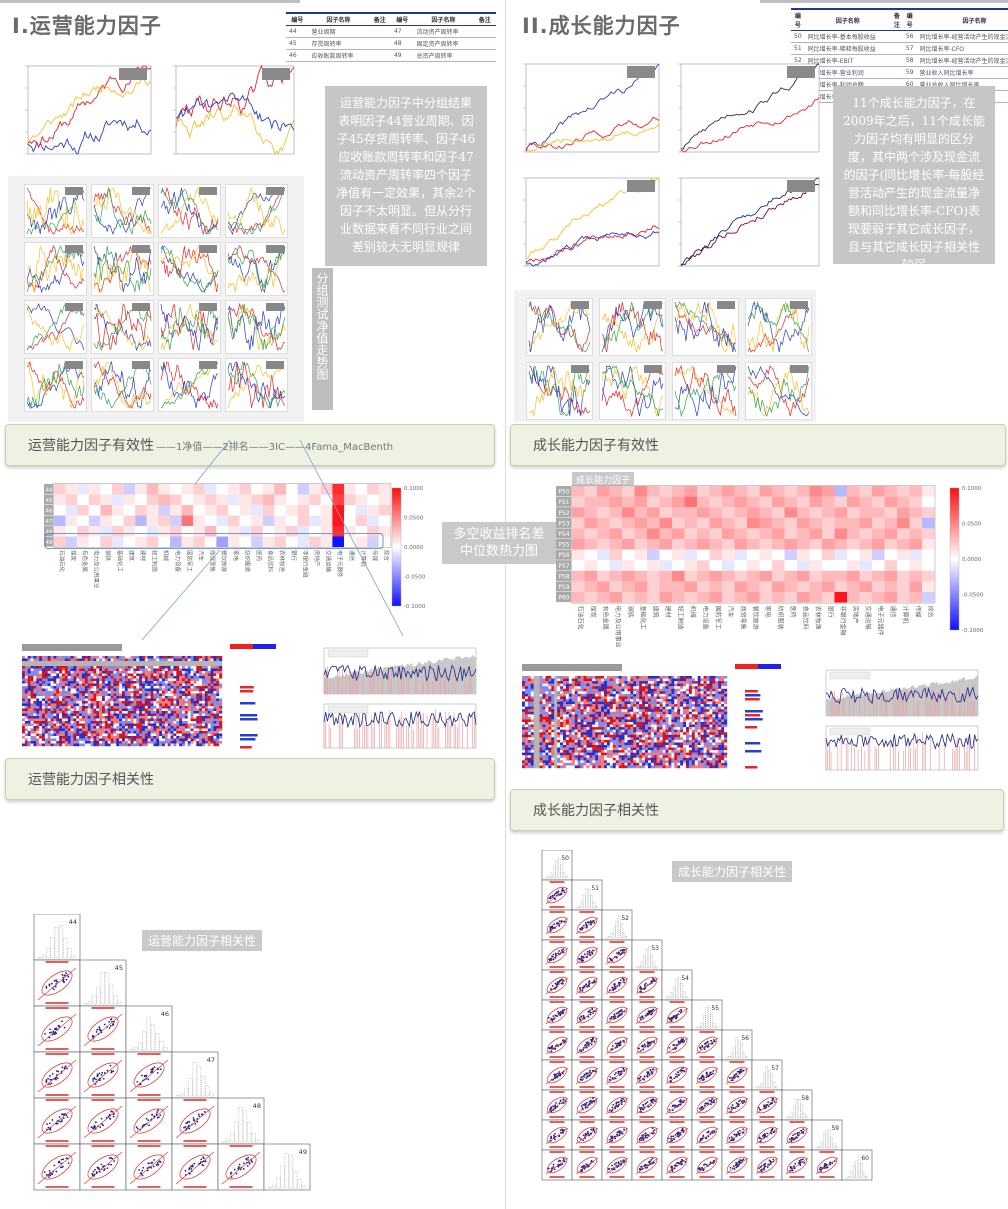  I want to click on column-divider, so click(505, 604).